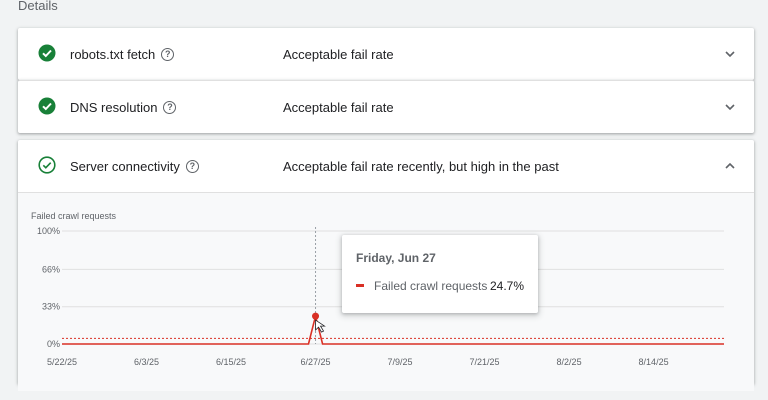  I want to click on x-tick-label: 7/21/25, so click(485, 362).